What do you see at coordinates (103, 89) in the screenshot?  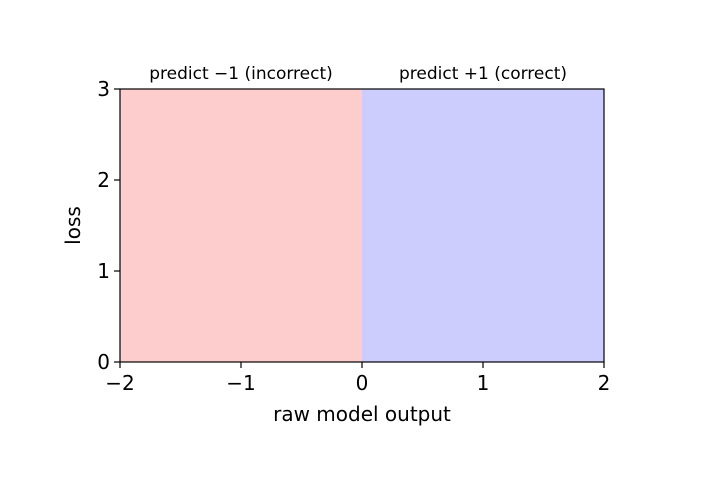 I see `y-tick-label-3: 3` at bounding box center [103, 89].